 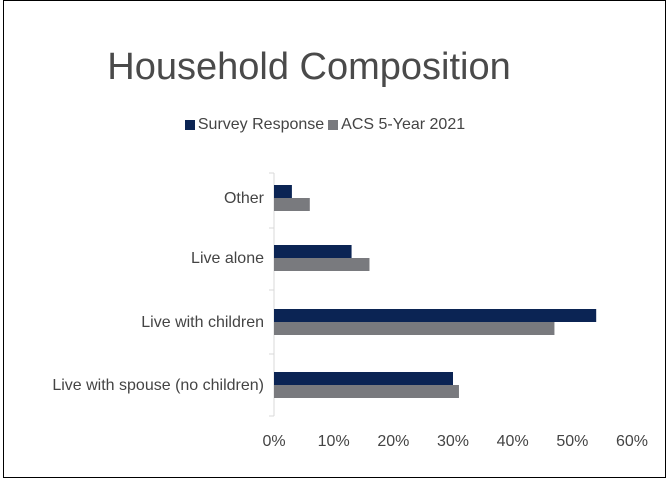 What do you see at coordinates (435, 315) in the screenshot?
I see `bar-survey-live-with-children` at bounding box center [435, 315].